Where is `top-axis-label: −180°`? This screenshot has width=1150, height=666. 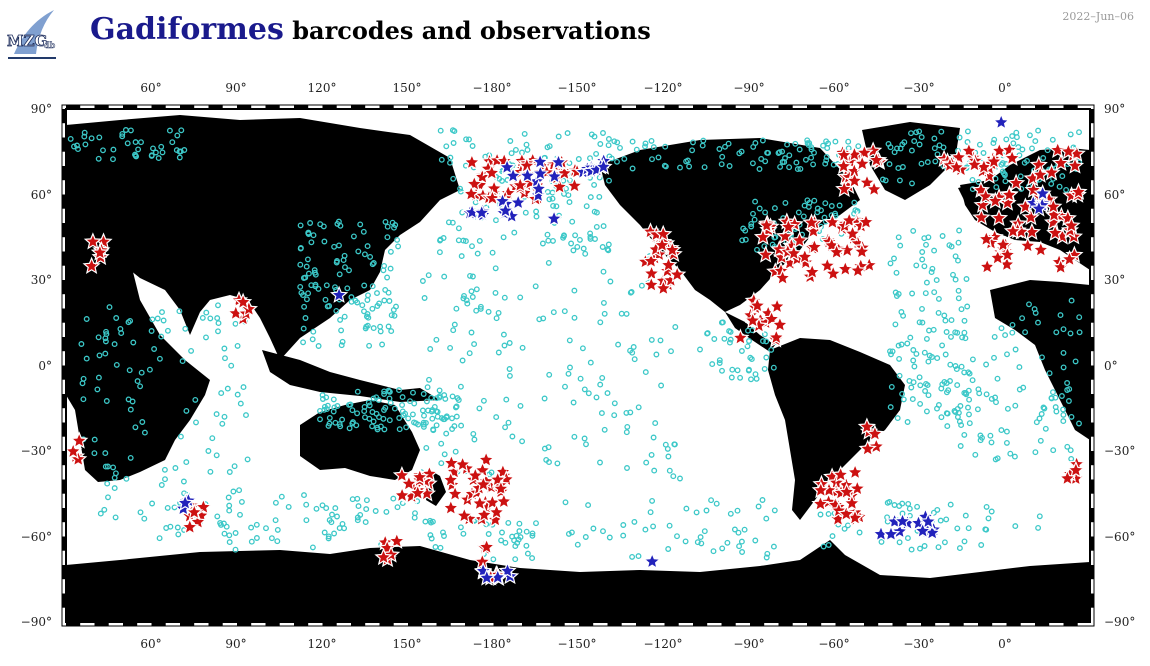 top-axis-label: −180° is located at coordinates (492, 88).